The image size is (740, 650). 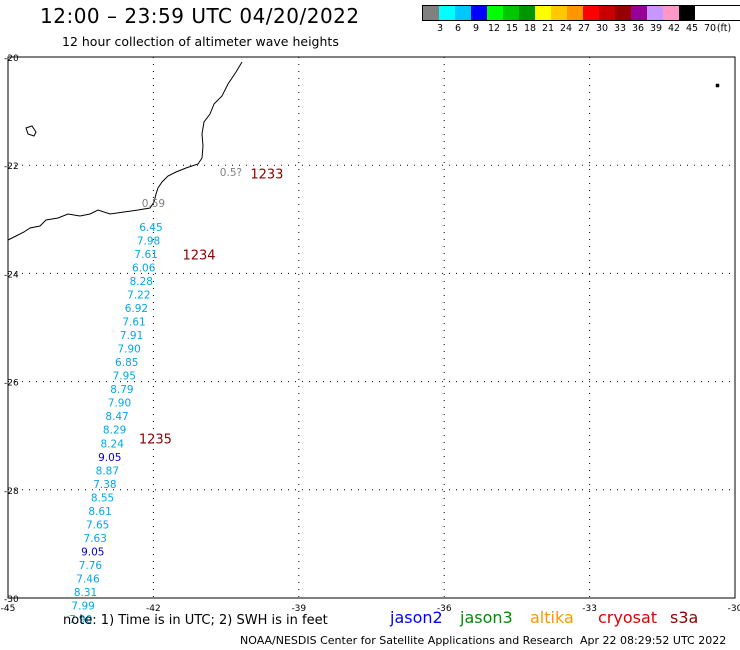 I want to click on wave-height-label: 8.24, so click(x=113, y=444).